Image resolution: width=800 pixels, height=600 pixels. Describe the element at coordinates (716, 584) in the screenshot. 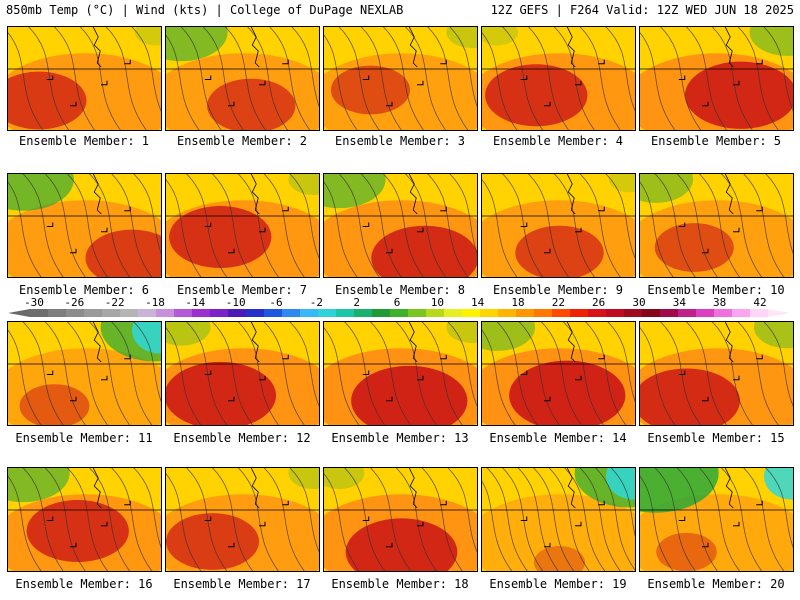

I see `member-caption: Ensemble Member: 20` at that location.